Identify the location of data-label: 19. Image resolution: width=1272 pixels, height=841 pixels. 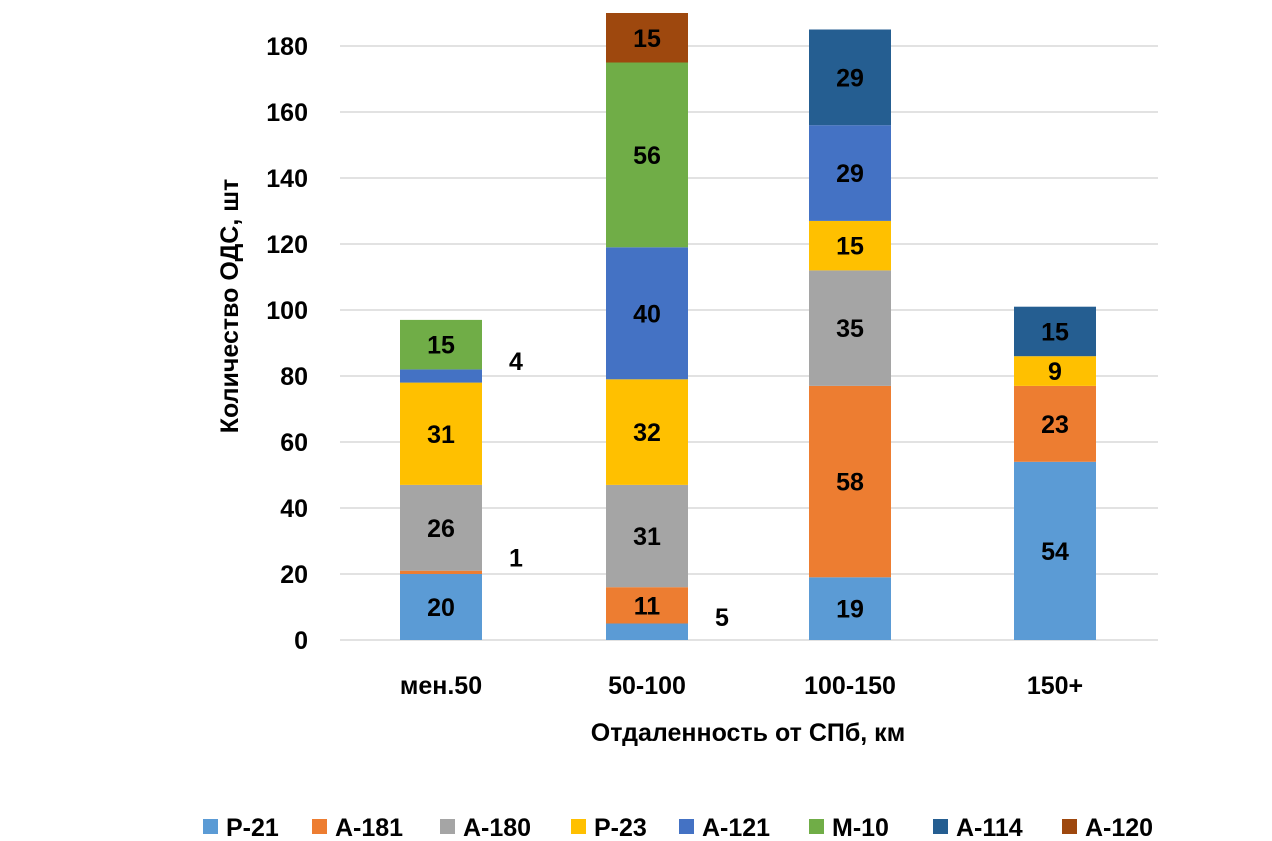
(850, 610).